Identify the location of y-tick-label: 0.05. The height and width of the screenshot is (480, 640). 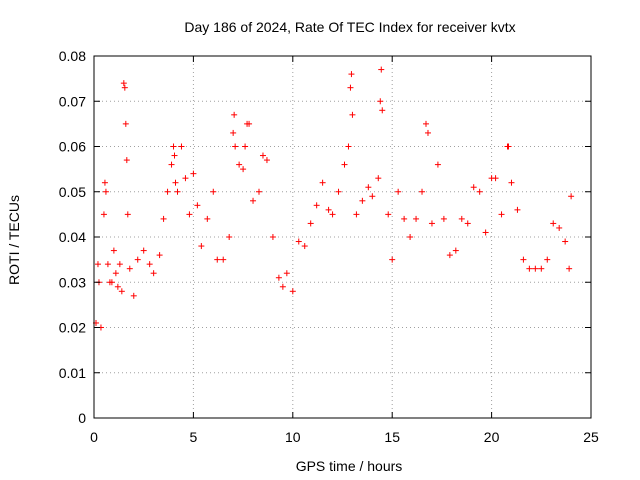
(72, 192).